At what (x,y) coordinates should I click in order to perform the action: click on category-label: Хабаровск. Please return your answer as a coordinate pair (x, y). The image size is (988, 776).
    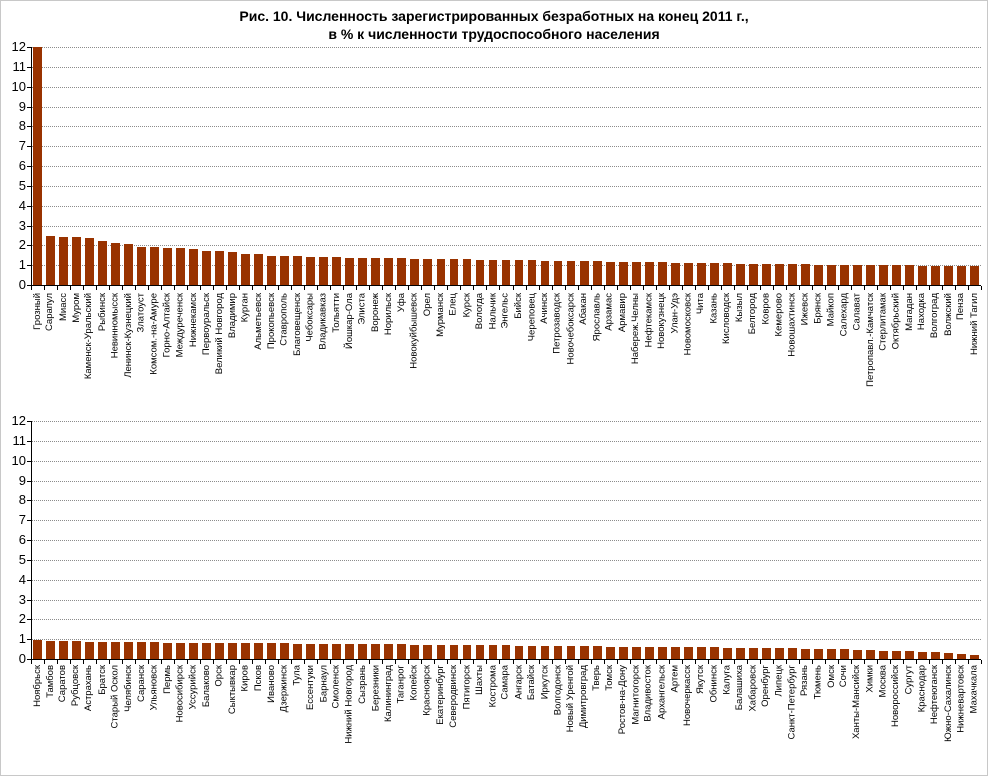
    Looking at the image, I should click on (753, 688).